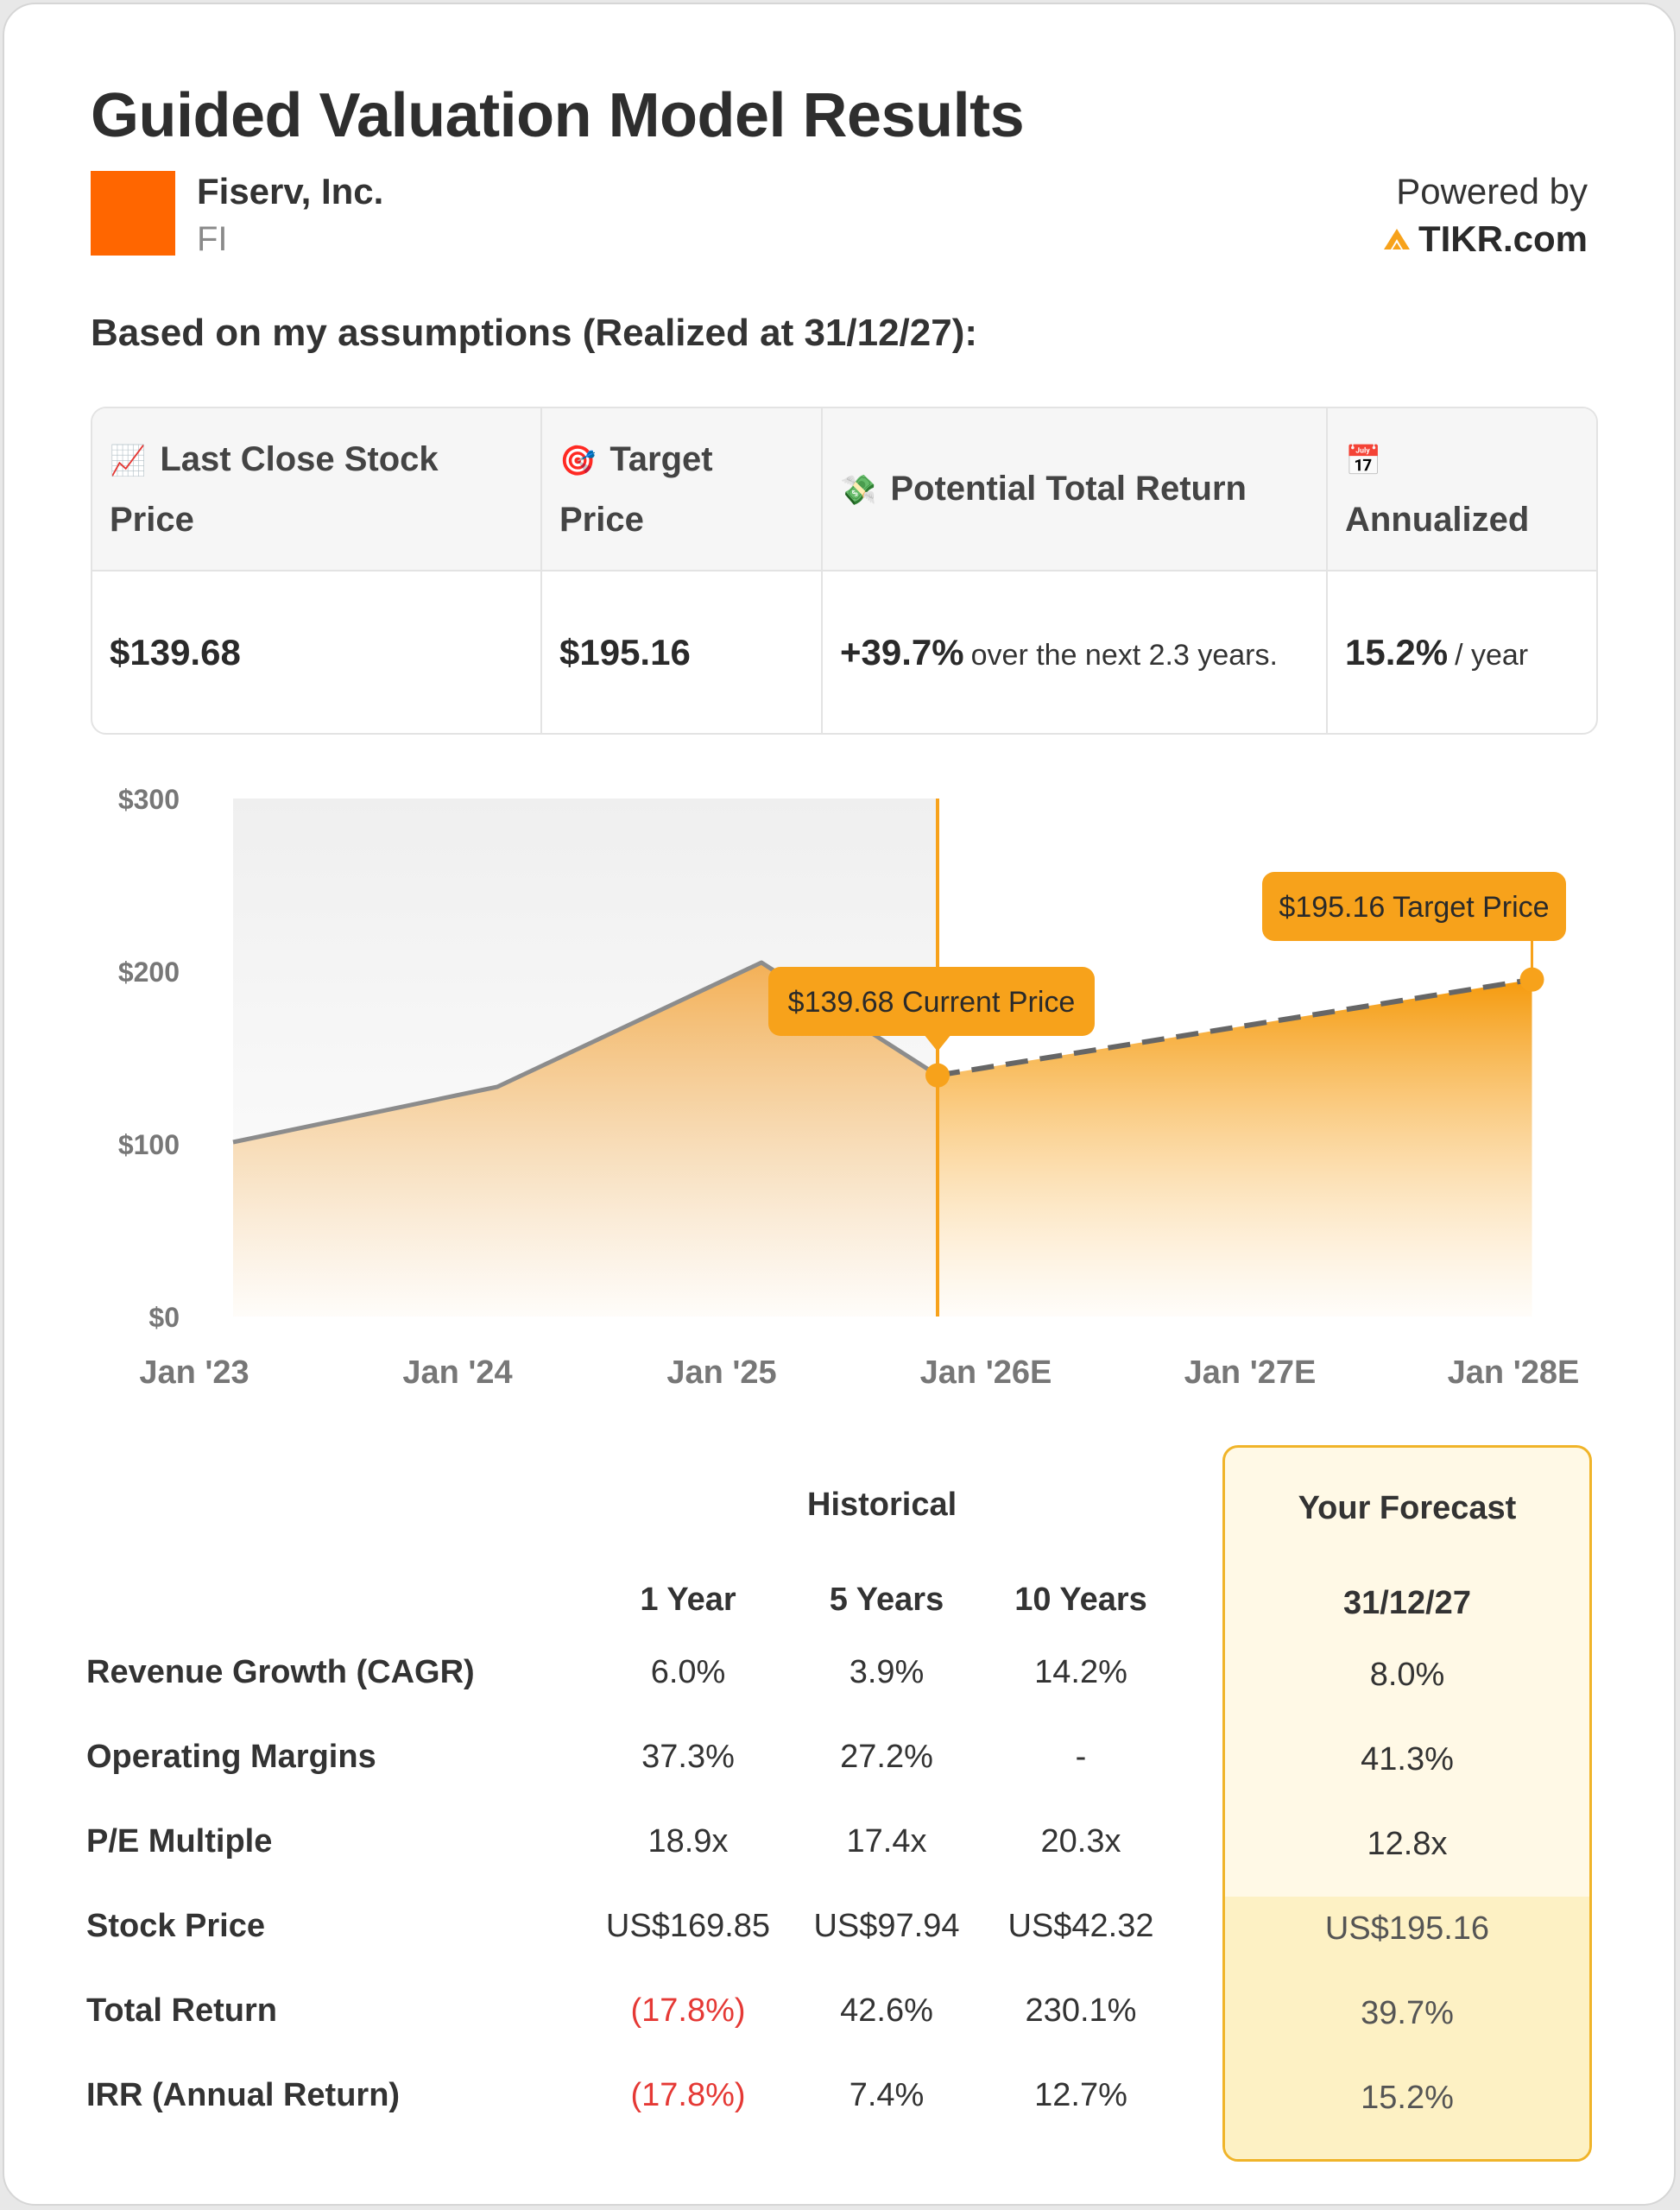 The height and width of the screenshot is (2210, 1680). What do you see at coordinates (1407, 1675) in the screenshot?
I see `forecast-value: 8.0%` at bounding box center [1407, 1675].